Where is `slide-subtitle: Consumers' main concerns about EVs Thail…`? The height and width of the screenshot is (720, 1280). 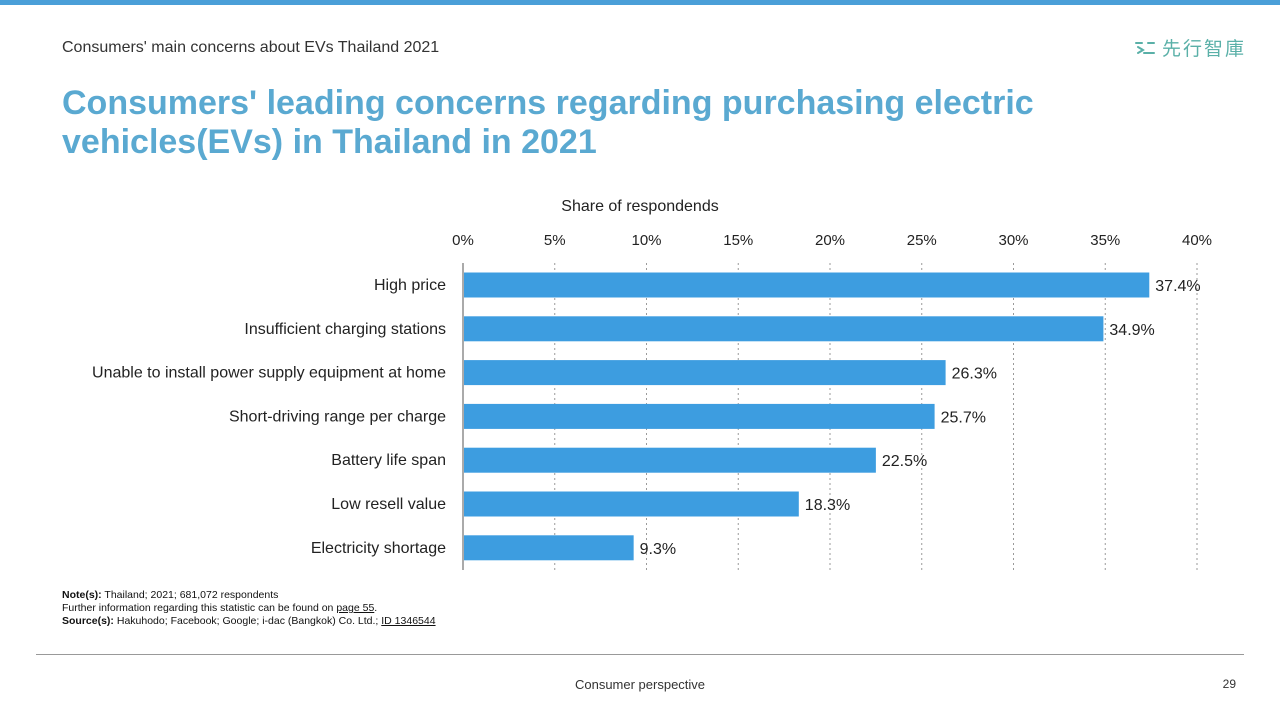
slide-subtitle: Consumers' main concerns about EVs Thail… is located at coordinates (251, 47).